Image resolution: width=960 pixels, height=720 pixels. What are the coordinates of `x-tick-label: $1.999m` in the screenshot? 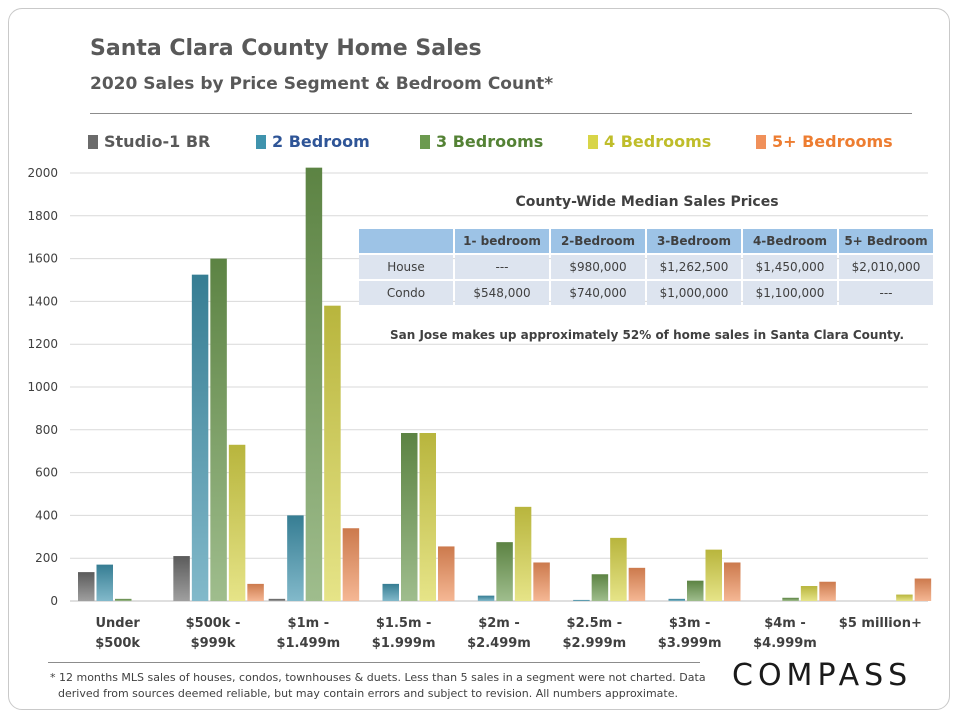 It's located at (404, 643).